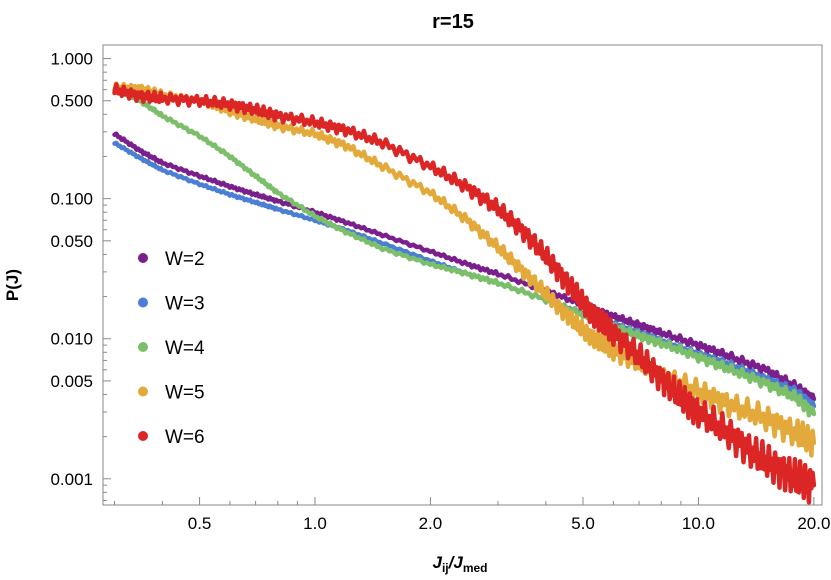 The width and height of the screenshot is (831, 580). Describe the element at coordinates (12, 285) in the screenshot. I see `y-axis-label: P(J)` at that location.